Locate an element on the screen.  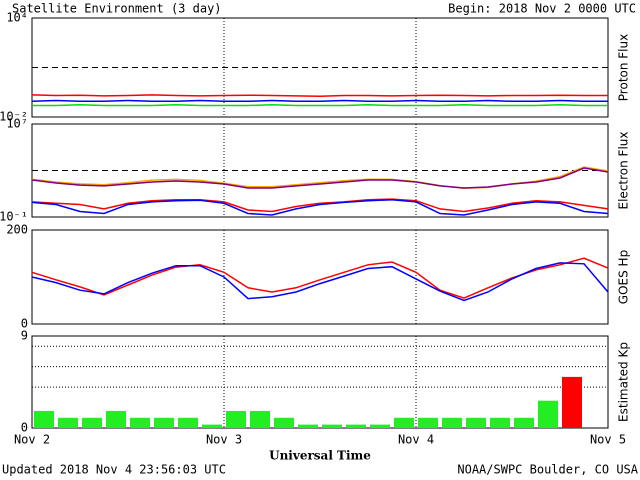
x-tick-label: Nov 4 is located at coordinates (416, 440).